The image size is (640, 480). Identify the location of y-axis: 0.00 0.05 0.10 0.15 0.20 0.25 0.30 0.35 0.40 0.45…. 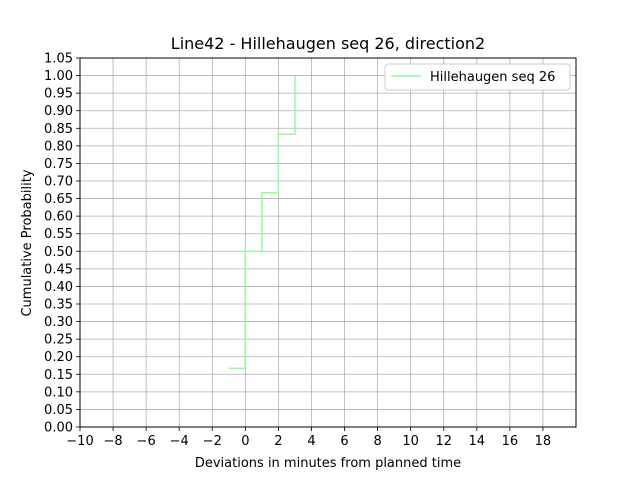
(62, 244).